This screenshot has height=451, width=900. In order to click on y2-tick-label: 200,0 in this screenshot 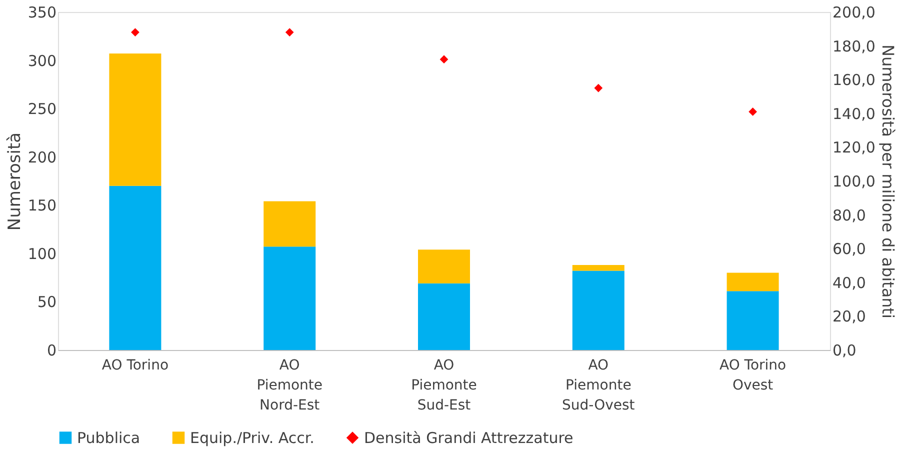, I will do `click(854, 13)`.